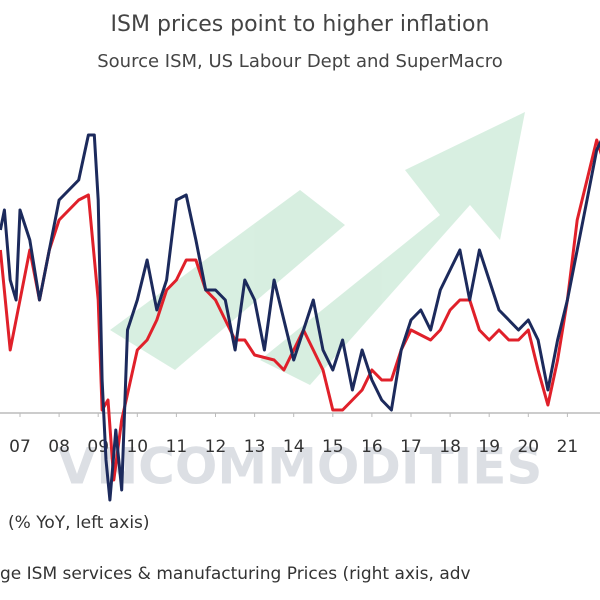 This screenshot has width=600, height=600. What do you see at coordinates (79, 523) in the screenshot?
I see `legend-label: (% YoY, left axis)` at bounding box center [79, 523].